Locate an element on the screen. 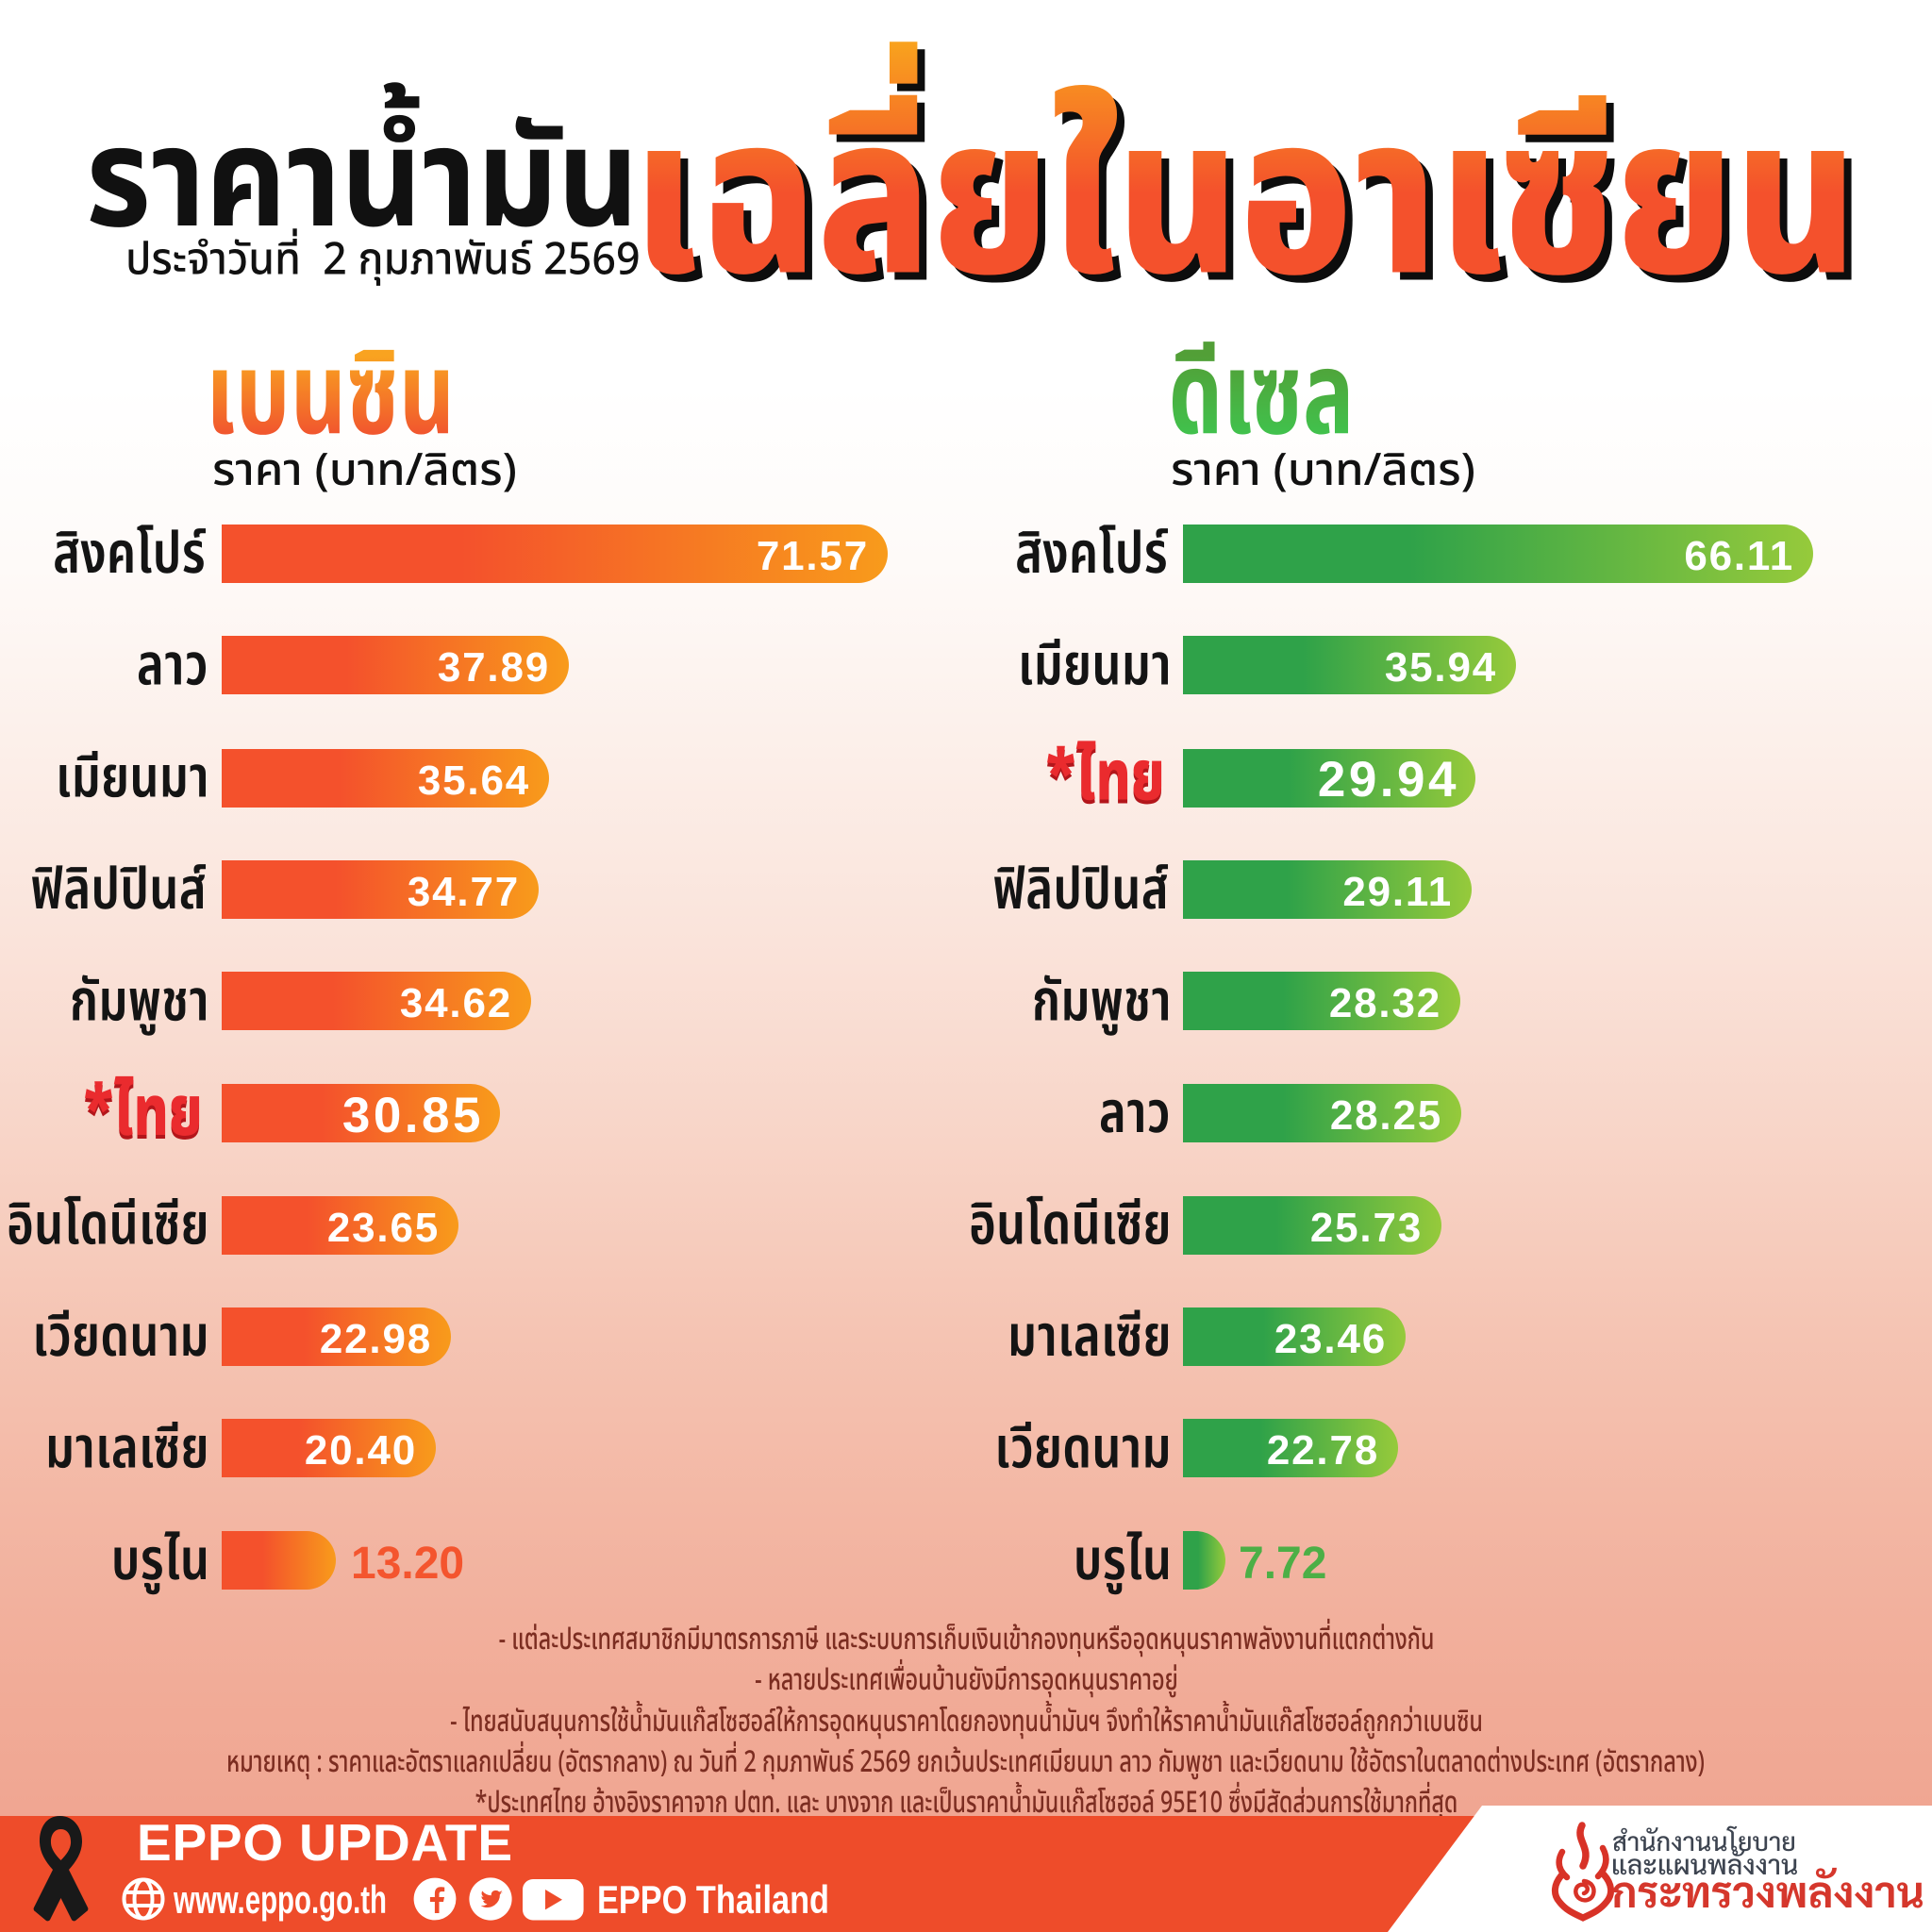  svg-text: 23.65 is located at coordinates (383, 1228).